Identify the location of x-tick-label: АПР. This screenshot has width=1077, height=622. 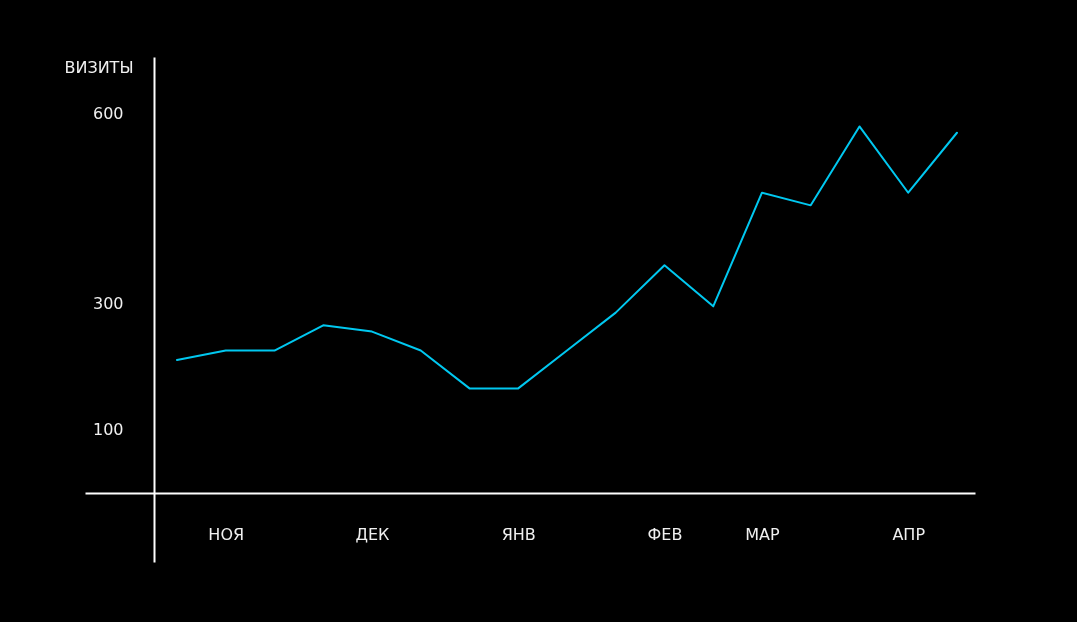
(909, 534).